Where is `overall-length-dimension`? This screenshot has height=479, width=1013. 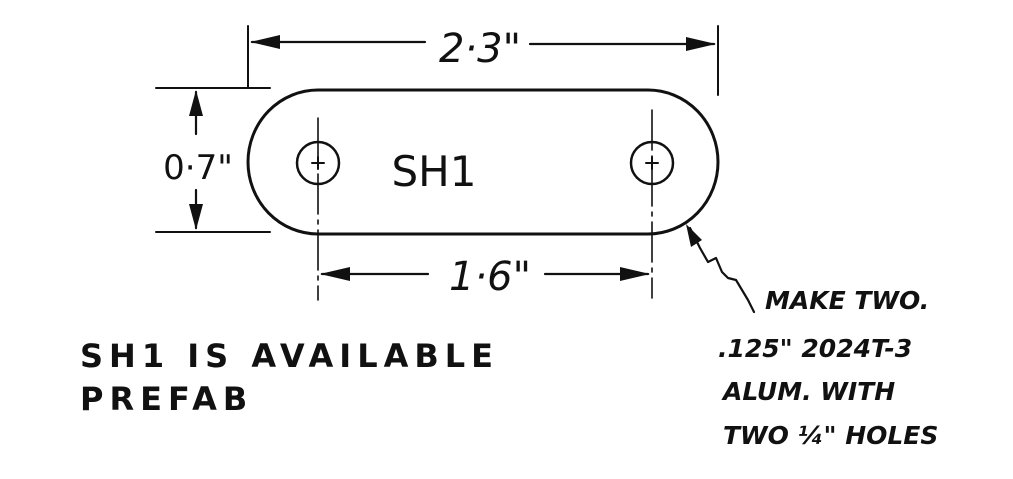
overall-length-dimension is located at coordinates (483, 60).